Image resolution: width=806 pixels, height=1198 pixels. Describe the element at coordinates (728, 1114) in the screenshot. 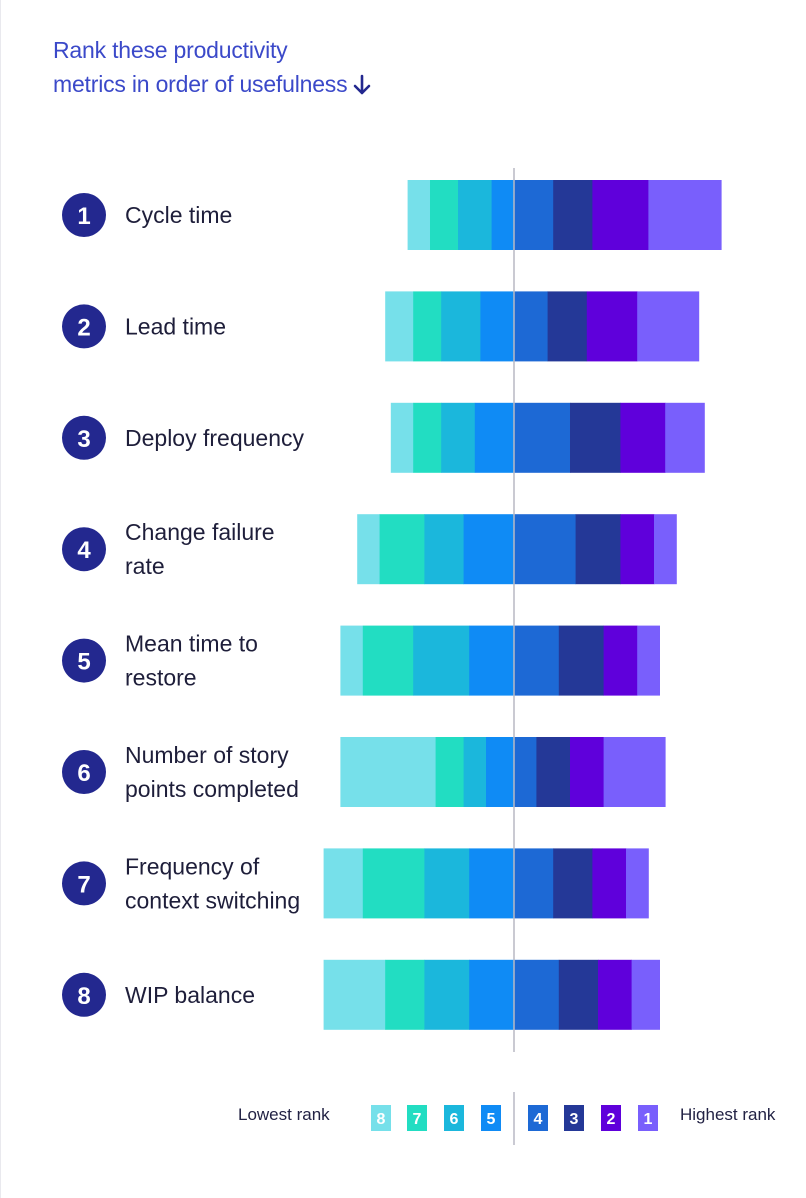

I see `legend-highest-label: Highest rank` at that location.